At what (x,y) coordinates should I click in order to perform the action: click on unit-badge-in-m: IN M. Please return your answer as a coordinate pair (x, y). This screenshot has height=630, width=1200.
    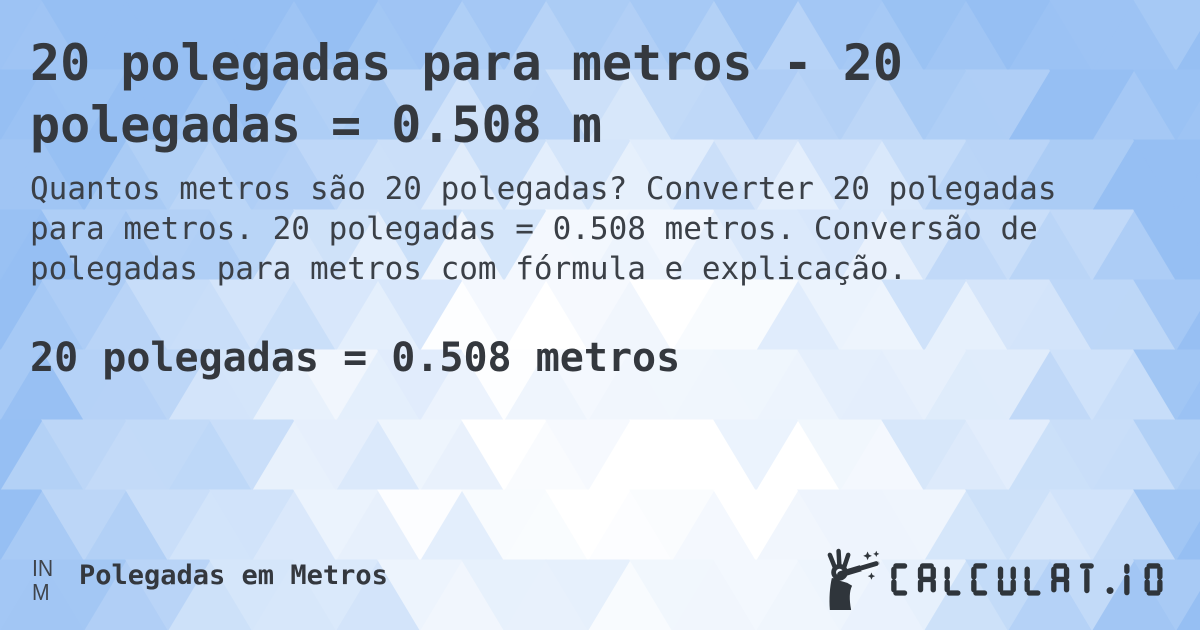
    Looking at the image, I should click on (42, 580).